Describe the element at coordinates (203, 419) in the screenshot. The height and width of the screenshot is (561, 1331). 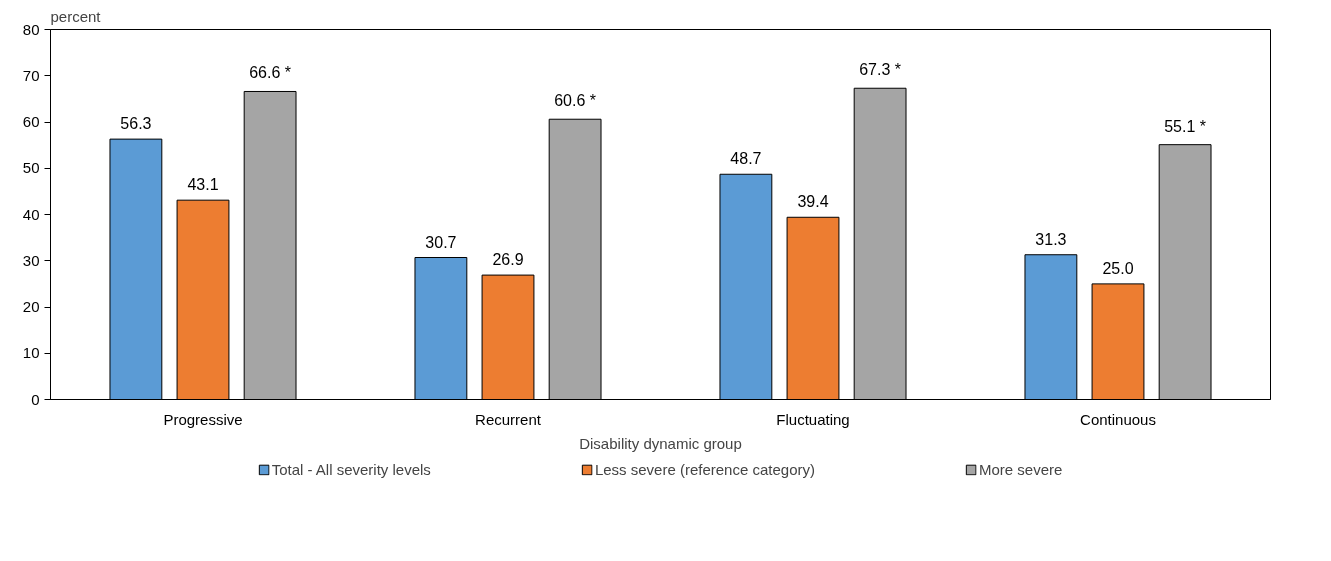
I see `x-tick-label: Progressive` at that location.